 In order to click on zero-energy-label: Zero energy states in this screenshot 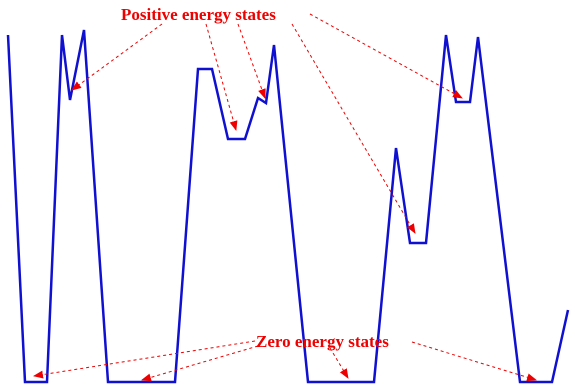, I will do `click(322, 341)`.